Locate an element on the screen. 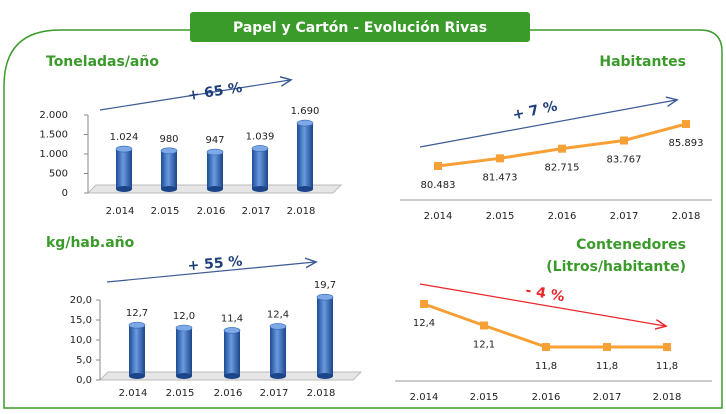 This screenshot has width=726, height=414. y-tick-label: 0,0 is located at coordinates (84, 380).